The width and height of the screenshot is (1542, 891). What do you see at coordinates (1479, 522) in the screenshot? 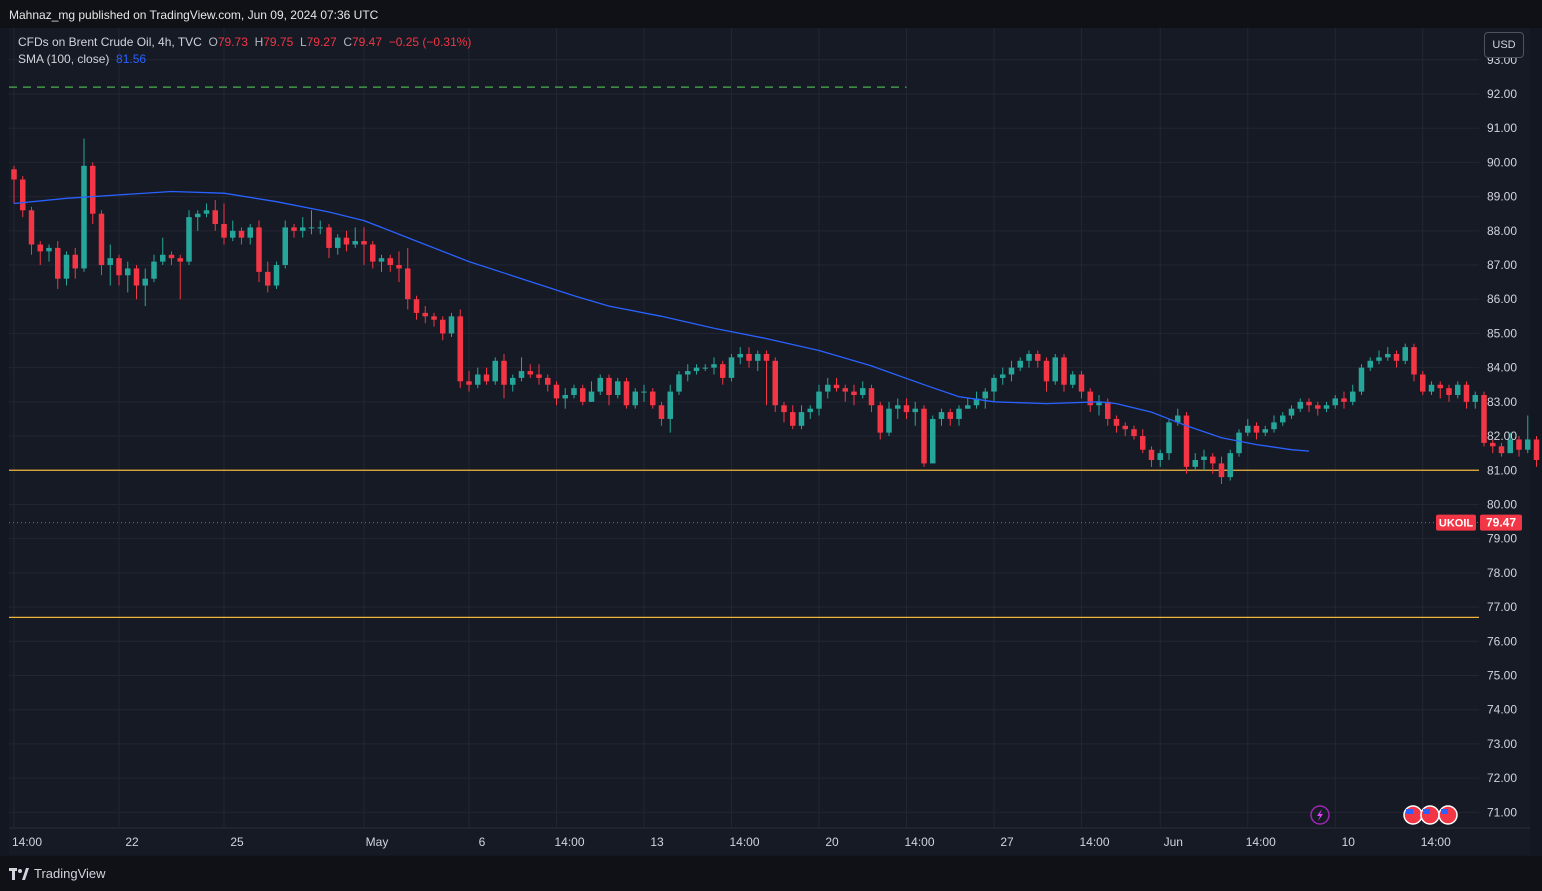
I see `price-tags: UKOIL 79.47` at bounding box center [1479, 522].